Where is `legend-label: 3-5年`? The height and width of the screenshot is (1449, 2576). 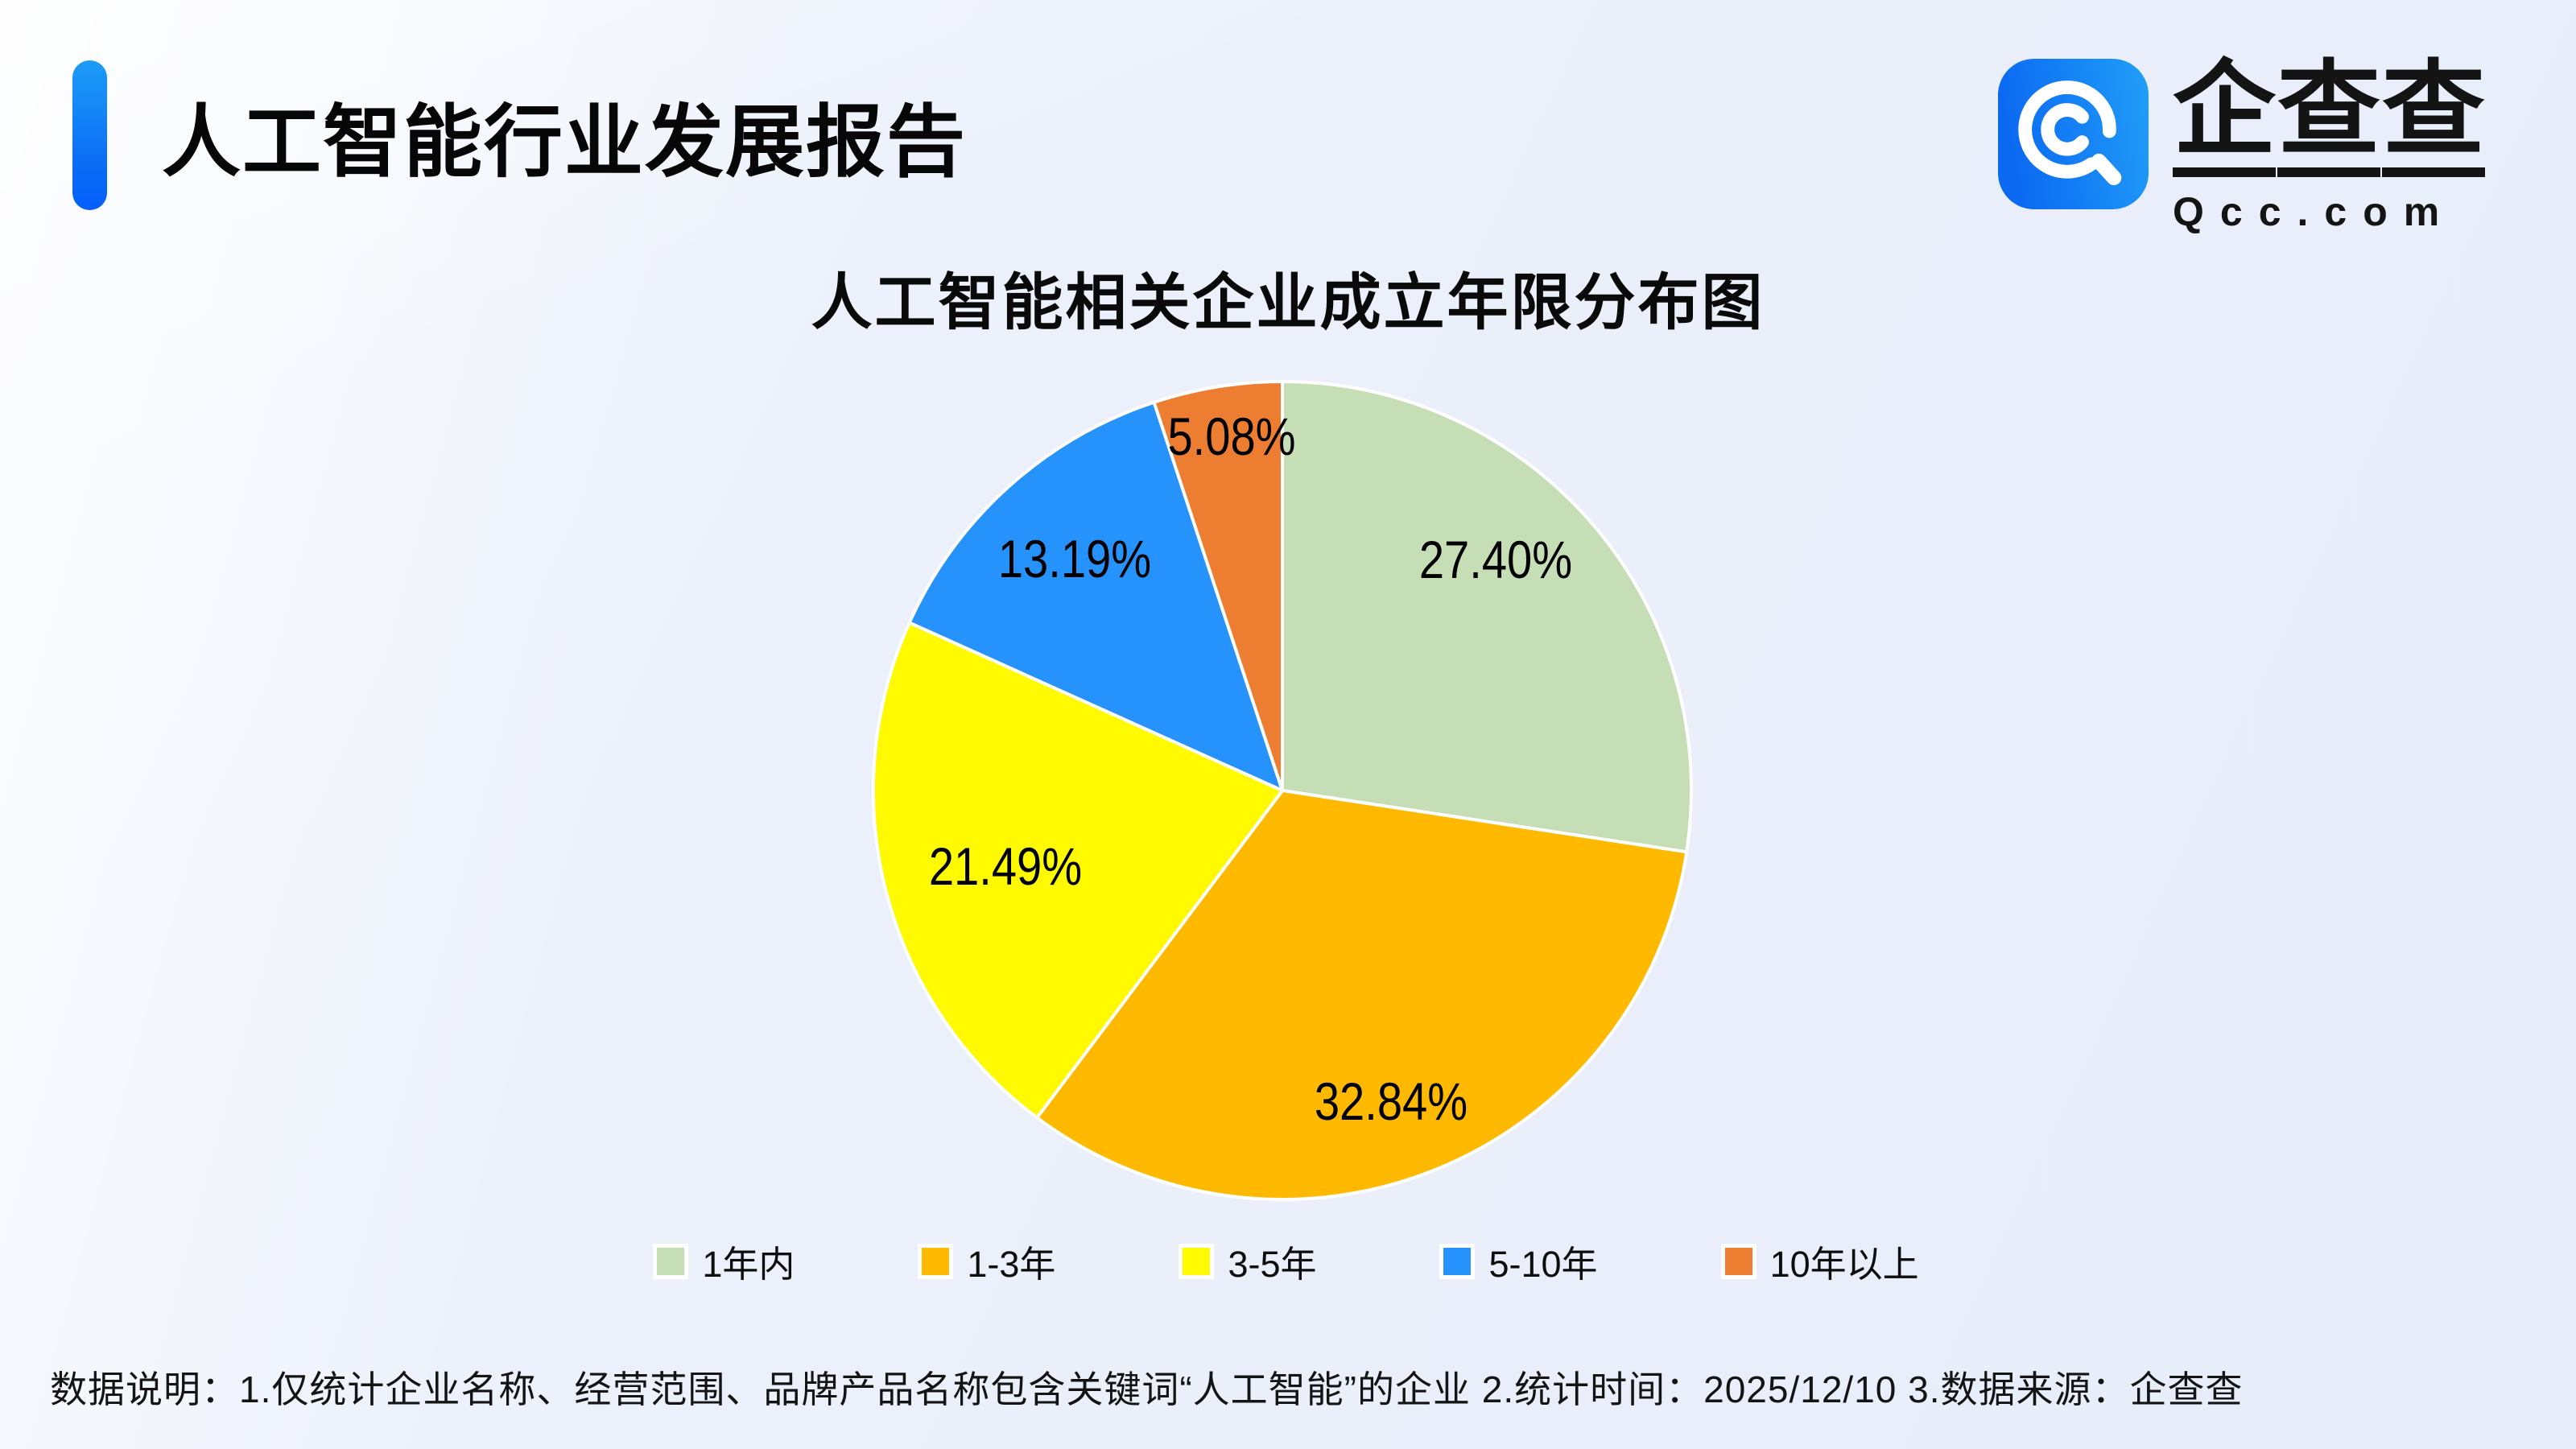
legend-label: 3-5年 is located at coordinates (1272, 1264).